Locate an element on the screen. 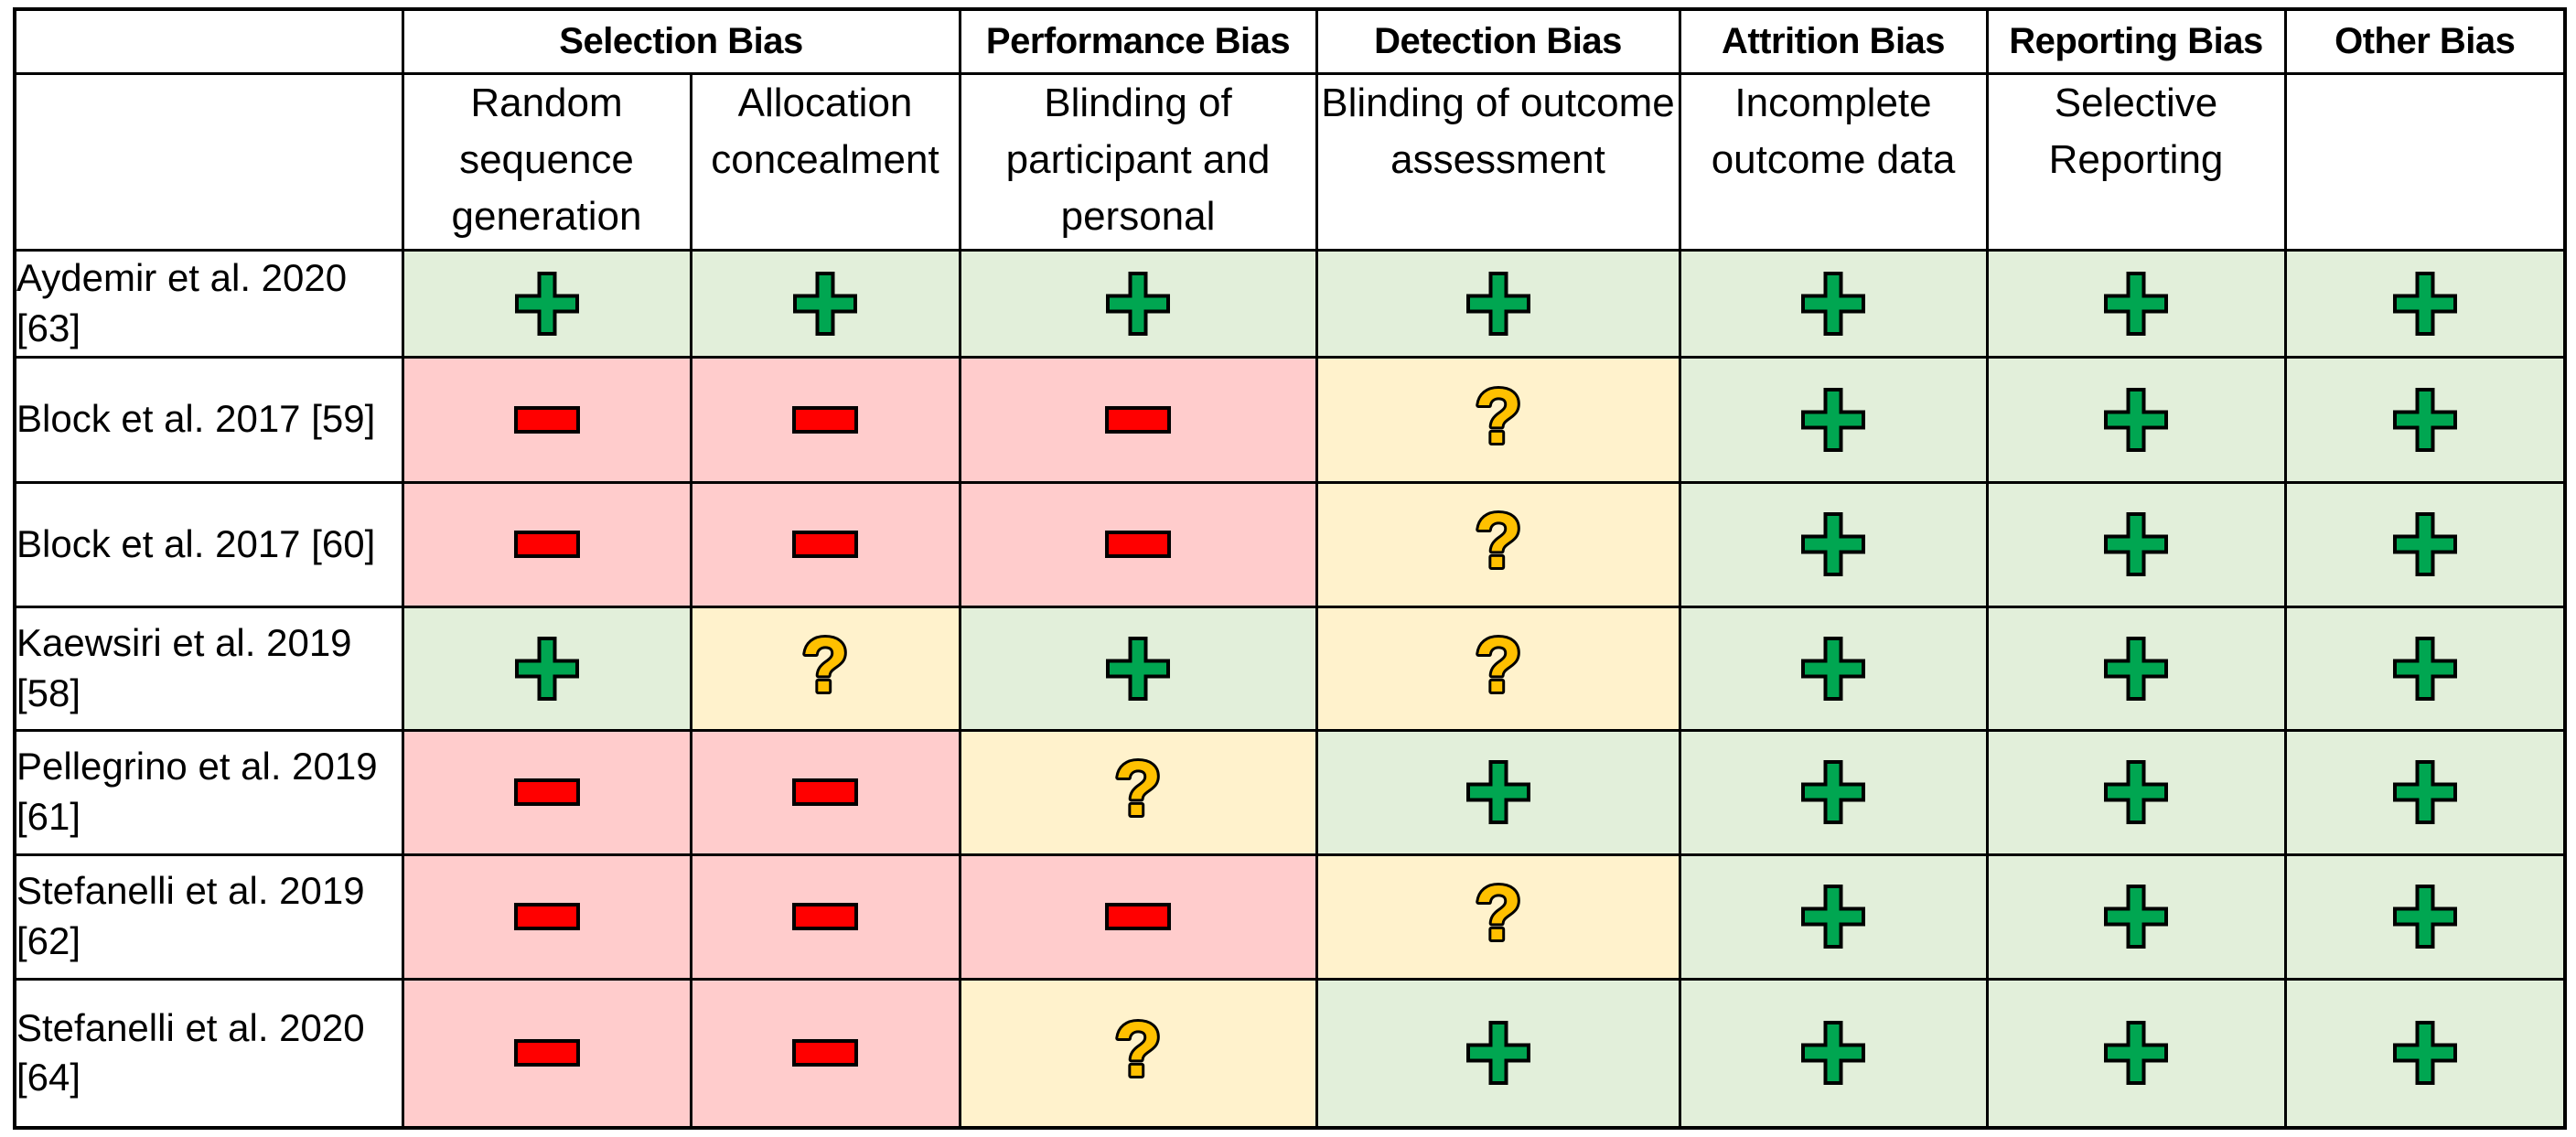 This screenshot has height=1137, width=2576. study-row: Kaewsiri et al. 2019 [58] ? ? is located at coordinates (1290, 668).